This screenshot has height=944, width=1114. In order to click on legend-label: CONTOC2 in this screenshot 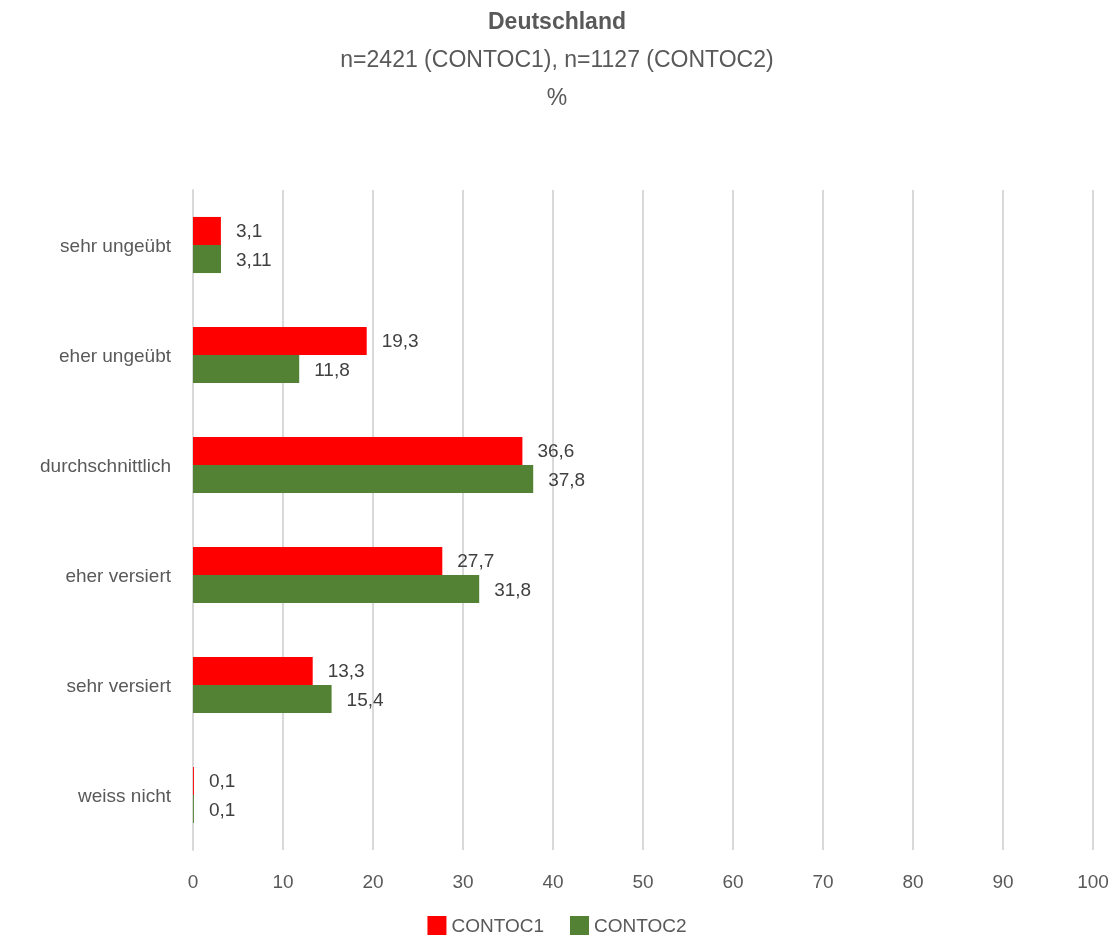, I will do `click(640, 925)`.